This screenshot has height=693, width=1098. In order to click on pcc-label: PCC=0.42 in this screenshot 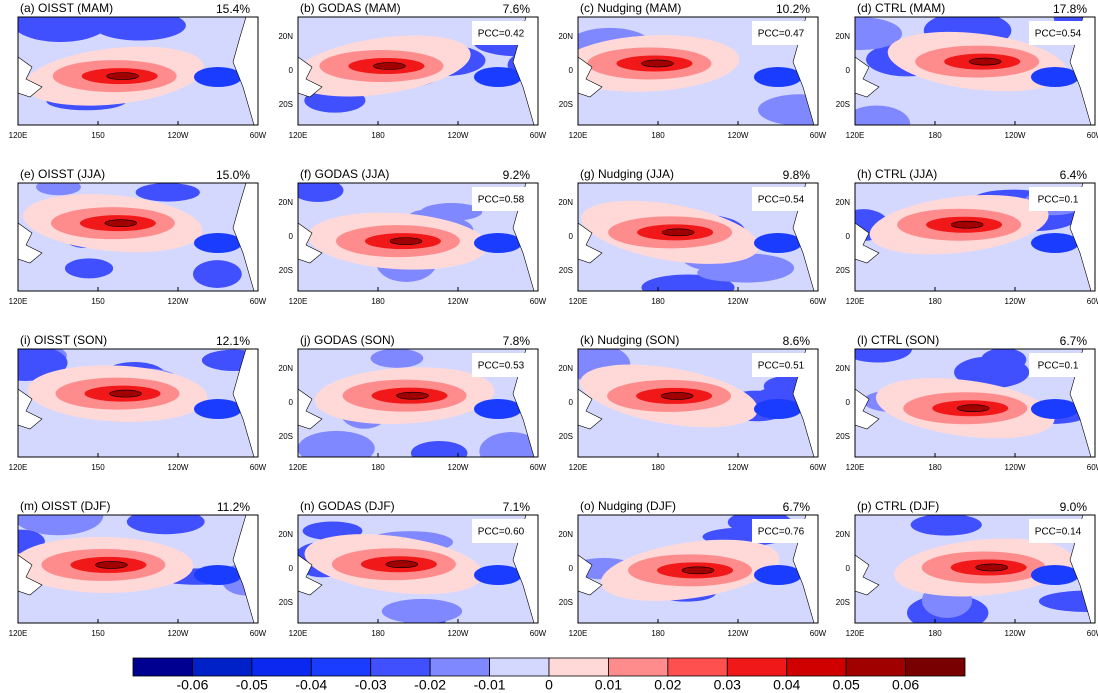, I will do `click(501, 34)`.